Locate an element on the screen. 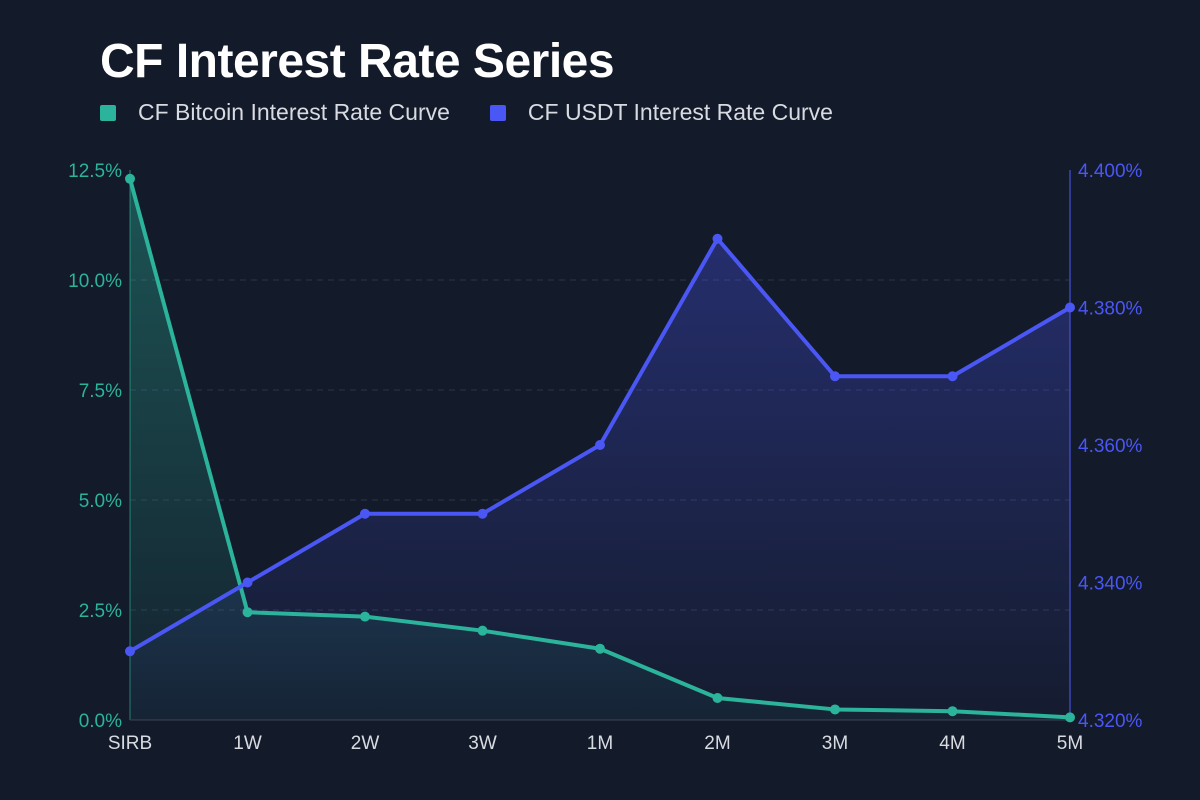 The image size is (1200, 800). y-left-tick-label: 0.0% is located at coordinates (100, 721).